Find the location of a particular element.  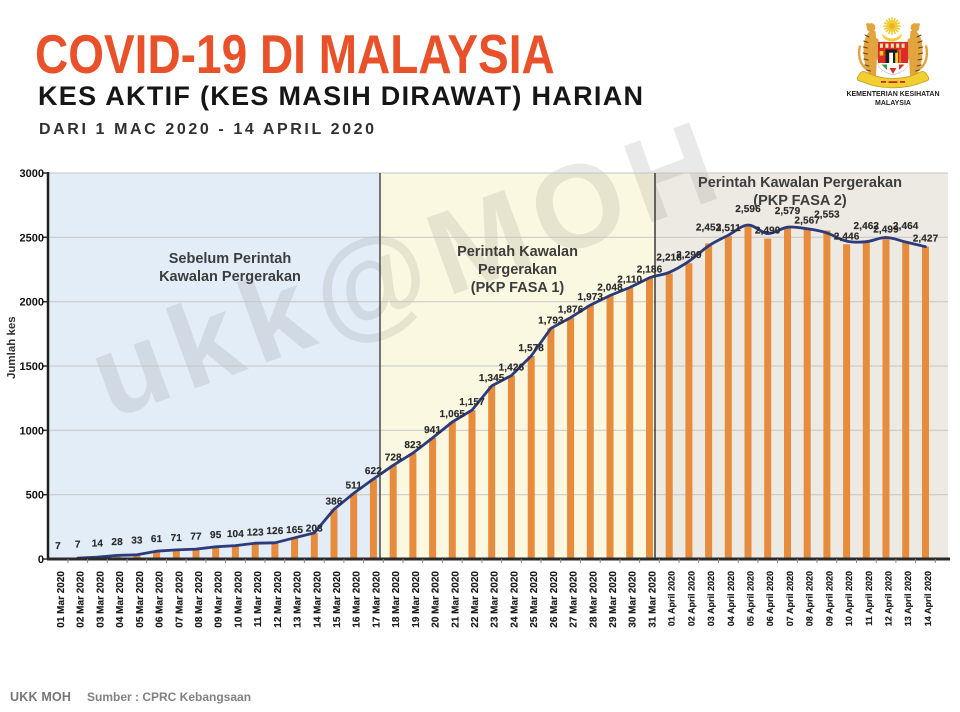

svg-text: 09 Mar 2020 is located at coordinates (219, 599).